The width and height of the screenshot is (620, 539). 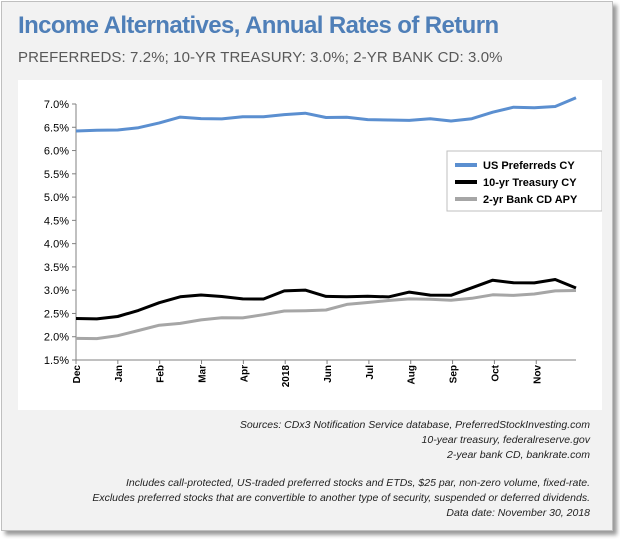 I want to click on y-tick-label: 2.0%, so click(x=56, y=338).